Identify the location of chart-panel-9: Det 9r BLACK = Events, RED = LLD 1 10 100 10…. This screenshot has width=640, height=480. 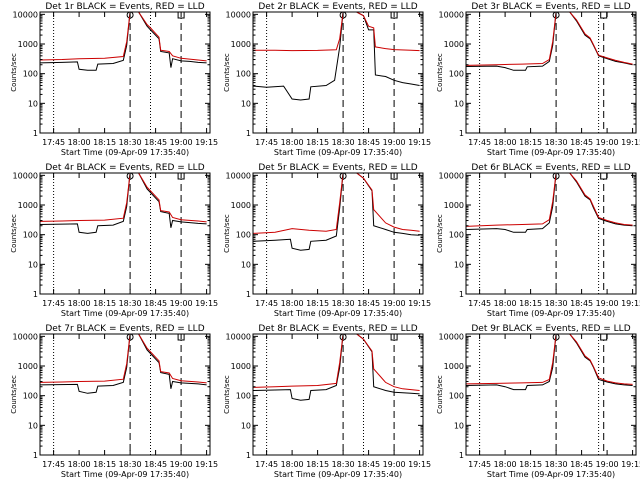
(538, 401).